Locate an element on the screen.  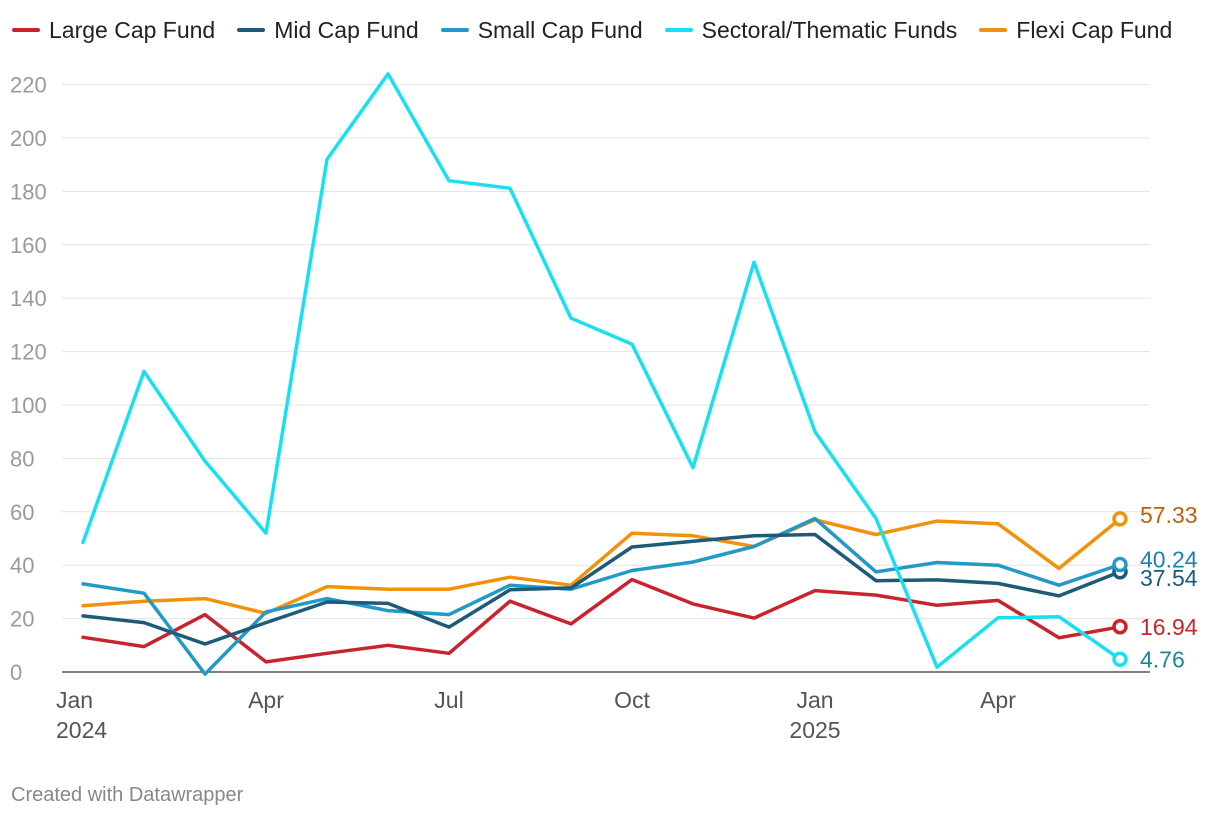
legend-label: Mid Cap Fund is located at coordinates (346, 29).